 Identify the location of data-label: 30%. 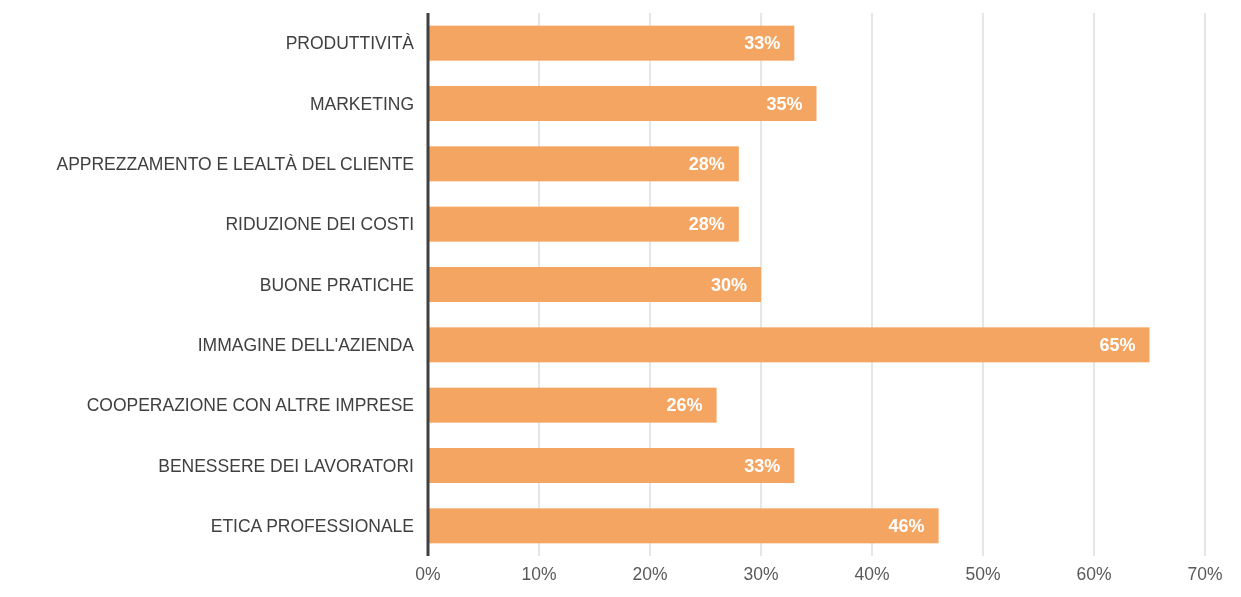
(728, 284).